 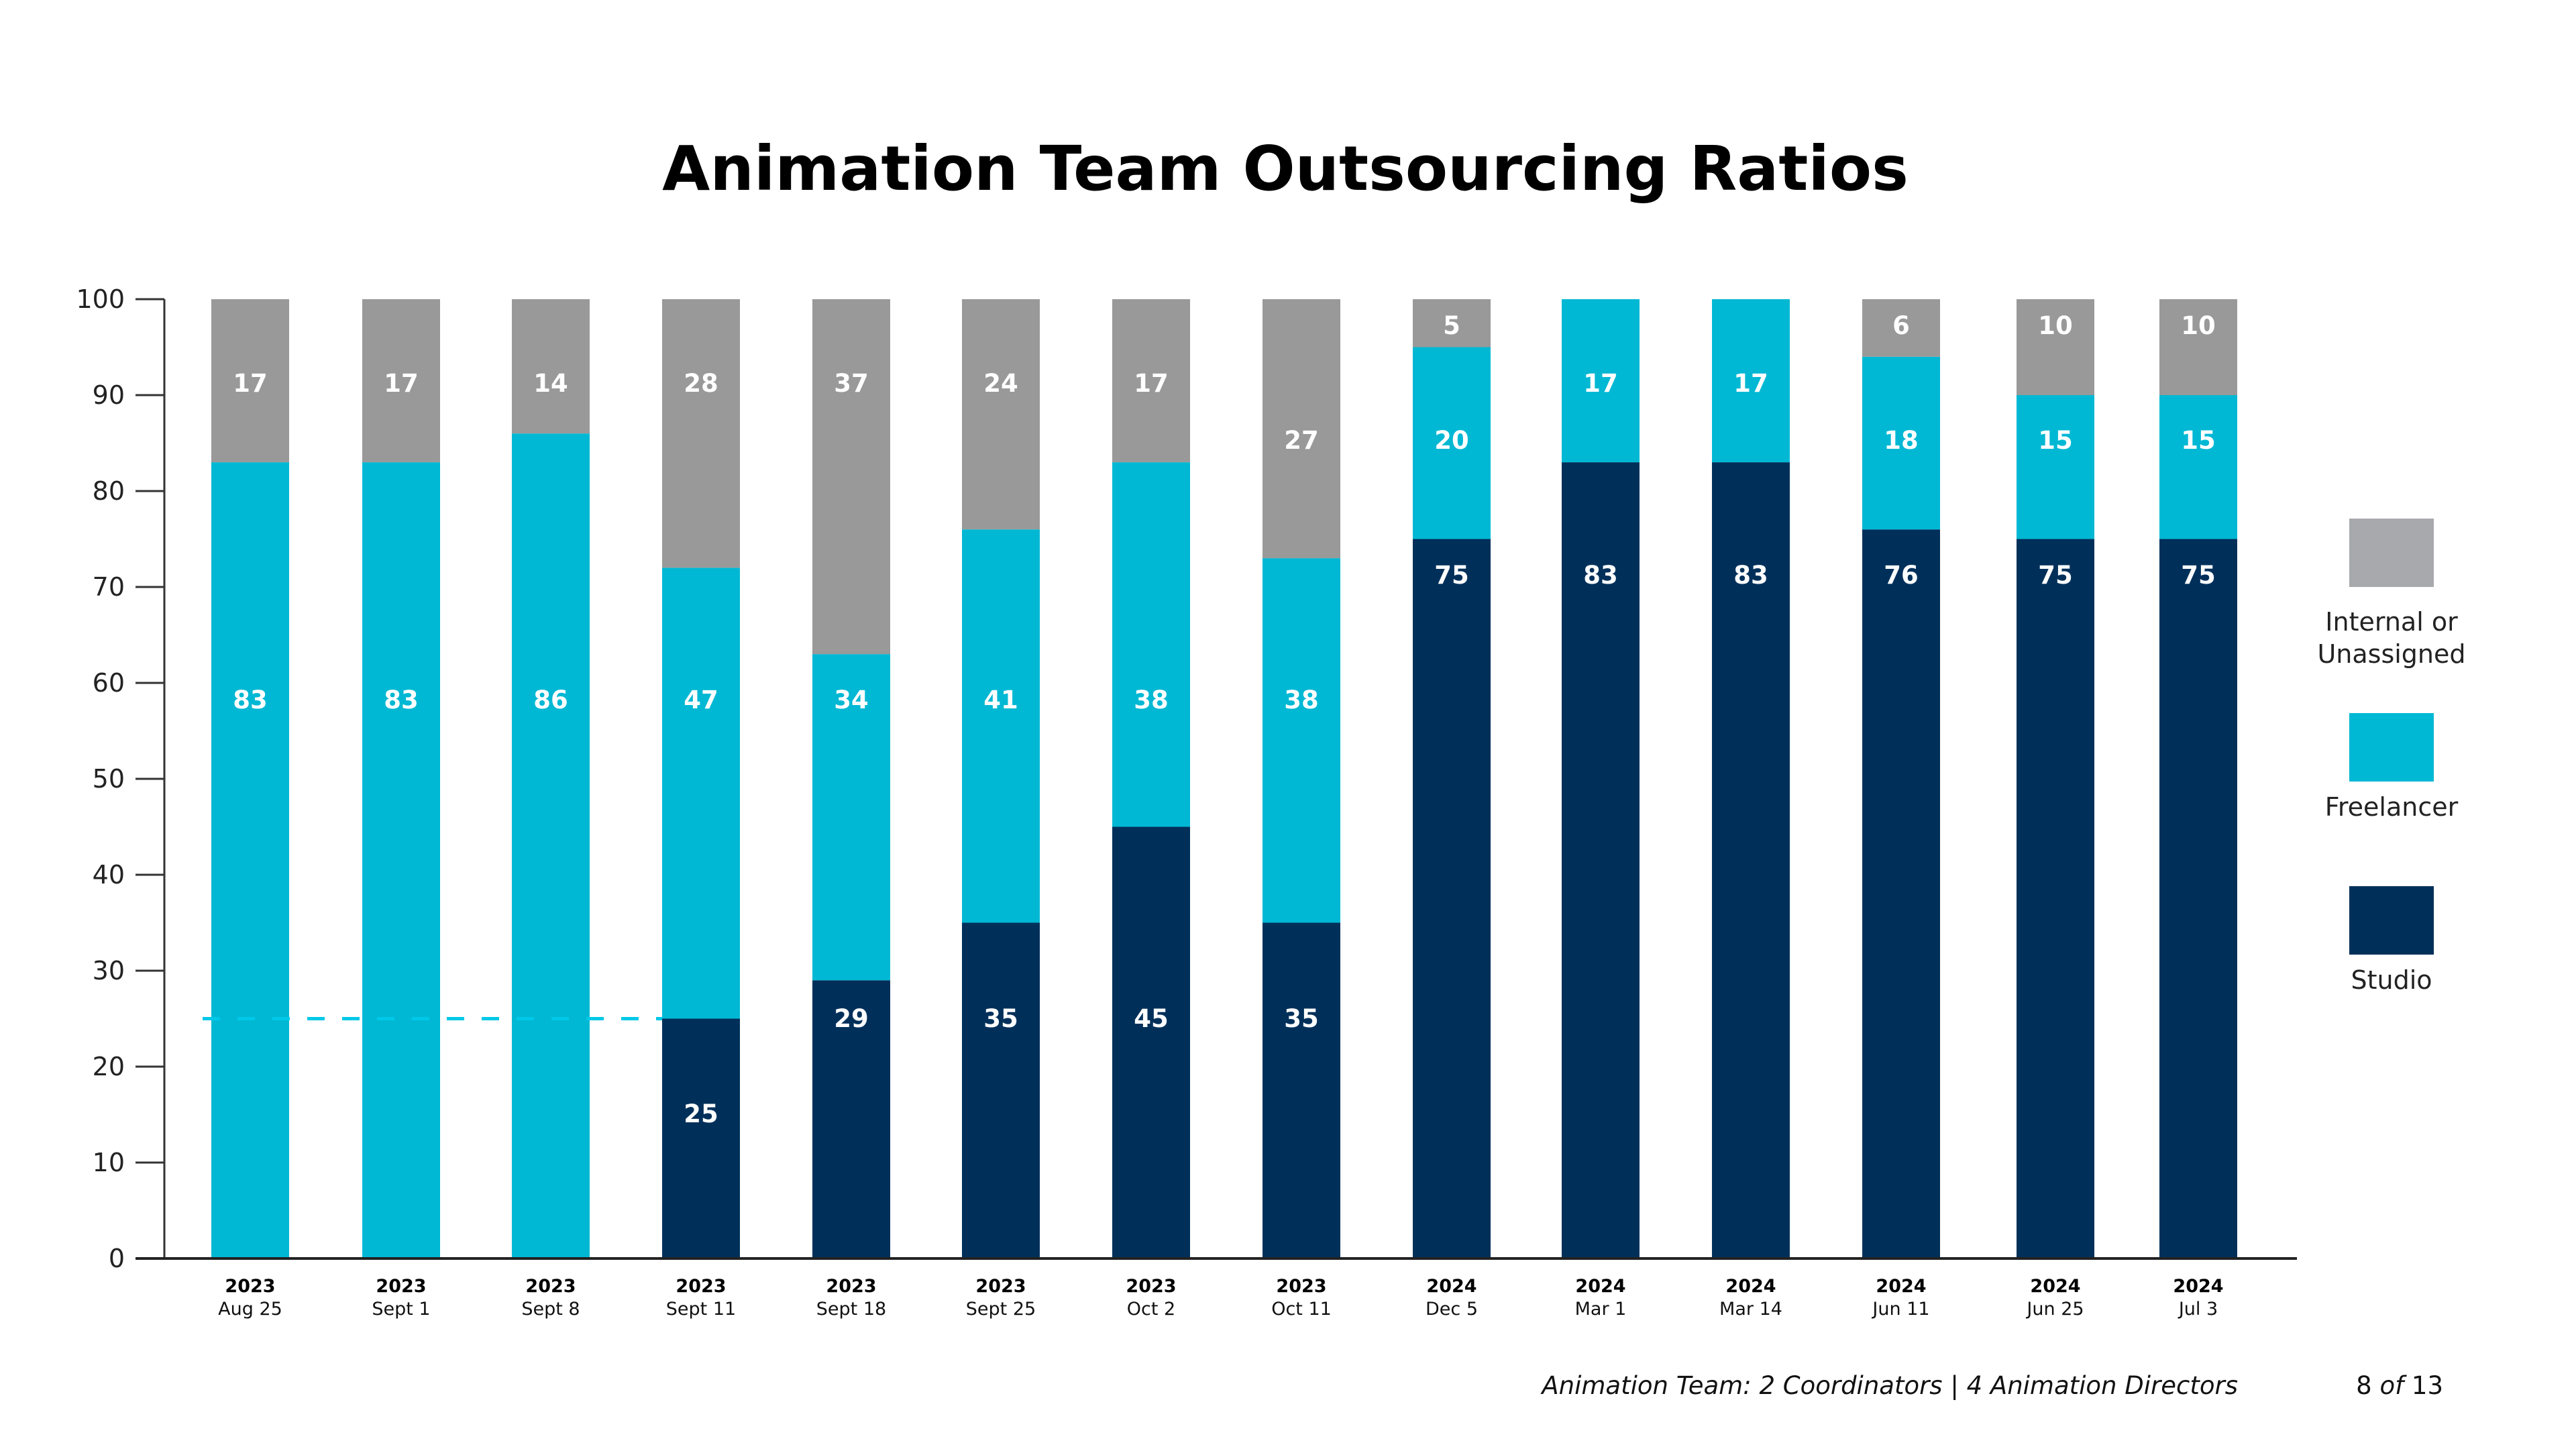 I want to click on chart-title: Animation Team Outsourcing Ratios, so click(x=1285, y=169).